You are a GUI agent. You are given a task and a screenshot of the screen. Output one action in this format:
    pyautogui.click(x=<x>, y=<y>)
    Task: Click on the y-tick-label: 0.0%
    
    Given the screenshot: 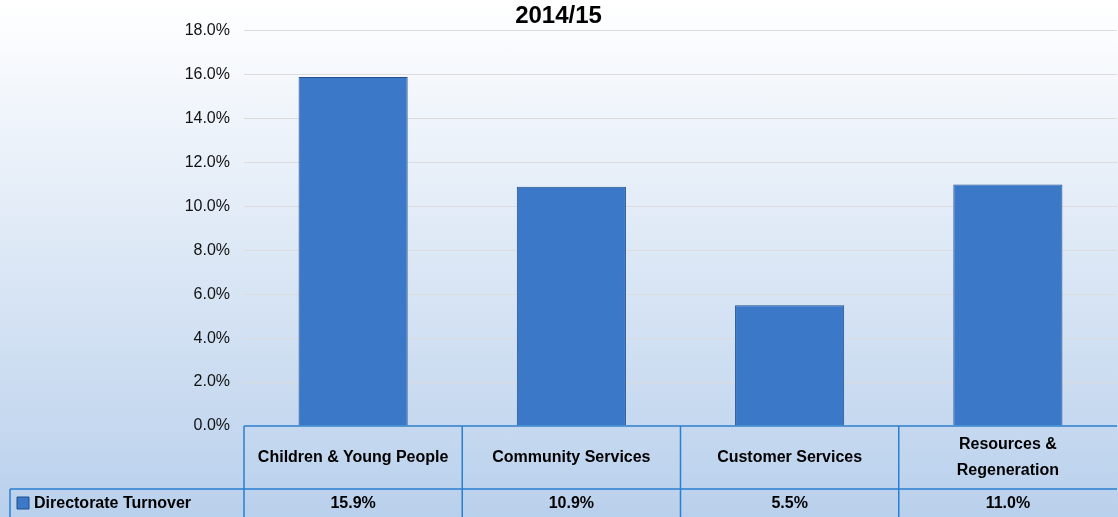 What is the action you would take?
    pyautogui.click(x=211, y=425)
    